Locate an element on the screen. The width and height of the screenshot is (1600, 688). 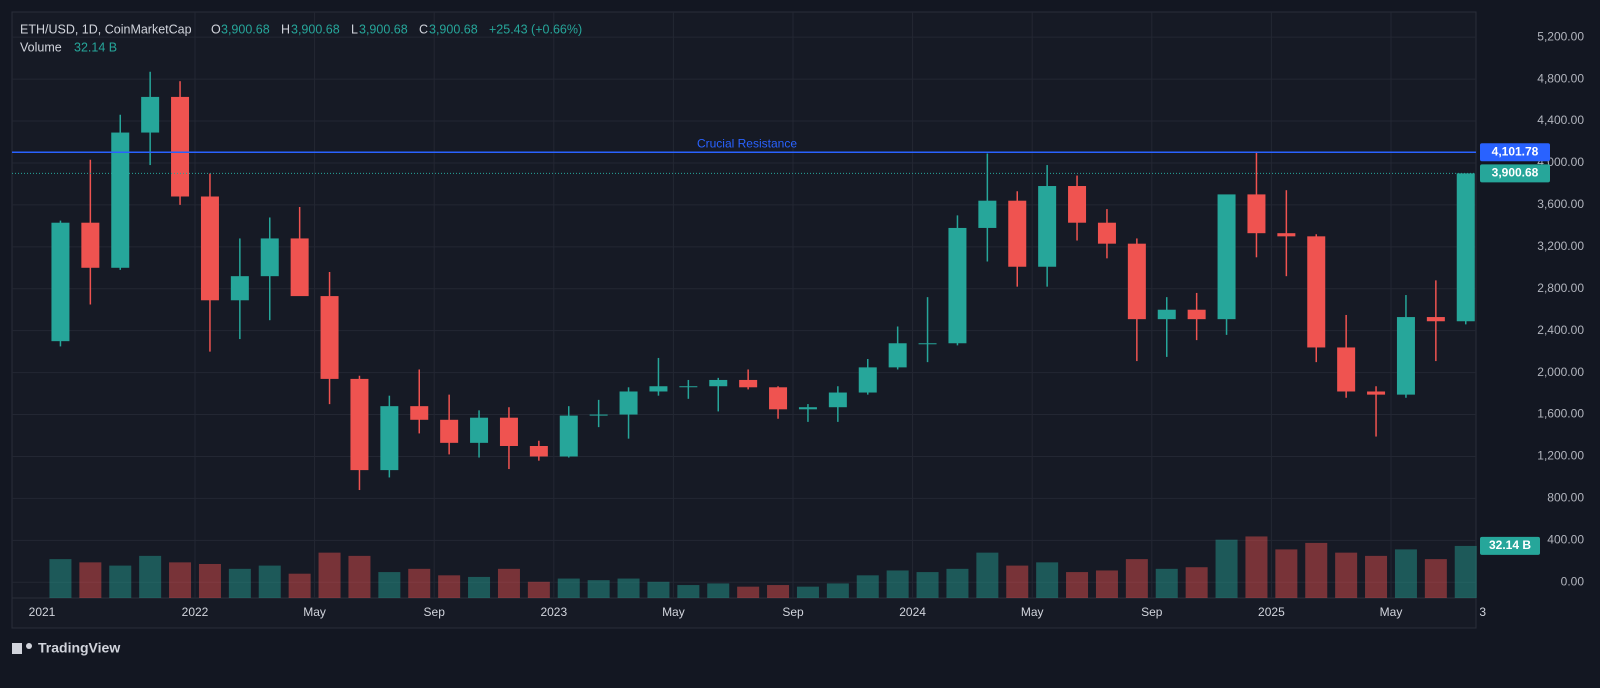
y-tick-label: 800.00 is located at coordinates (1565, 498).